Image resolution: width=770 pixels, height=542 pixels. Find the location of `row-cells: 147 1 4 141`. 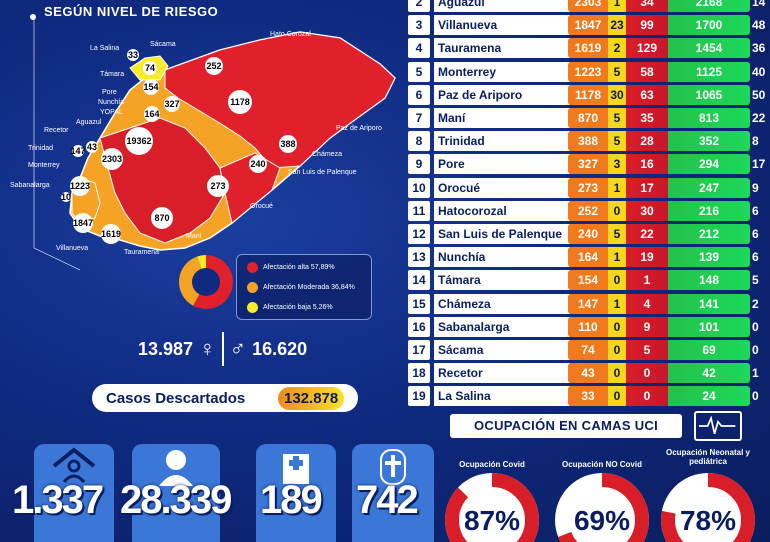

row-cells: 147 1 4 141 is located at coordinates (659, 303).